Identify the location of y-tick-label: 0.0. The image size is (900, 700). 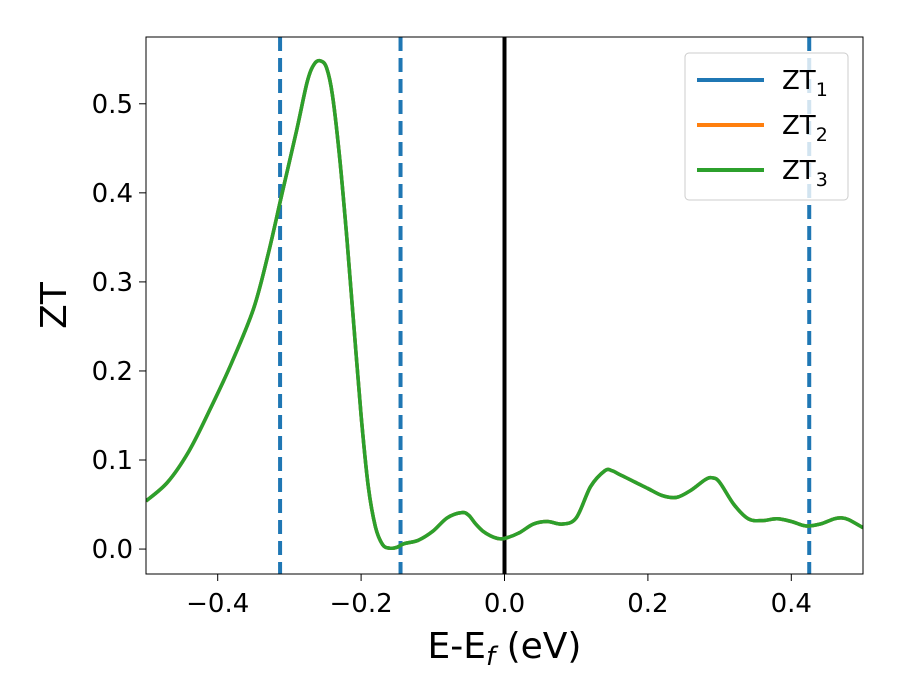
(112, 550).